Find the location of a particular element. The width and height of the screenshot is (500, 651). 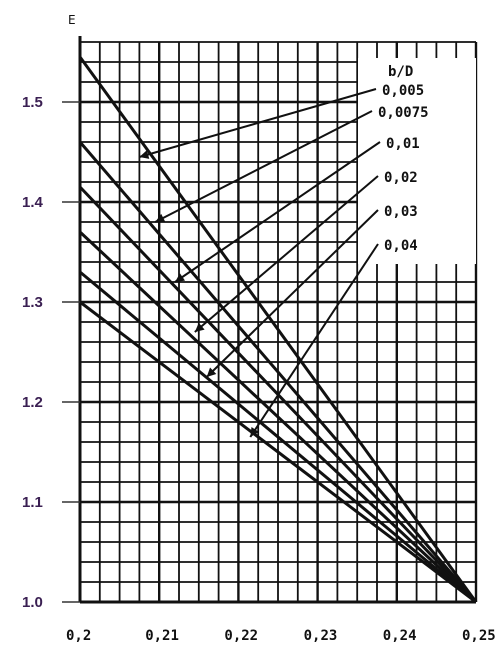

y-tick-label: 1.1 is located at coordinates (32, 502).